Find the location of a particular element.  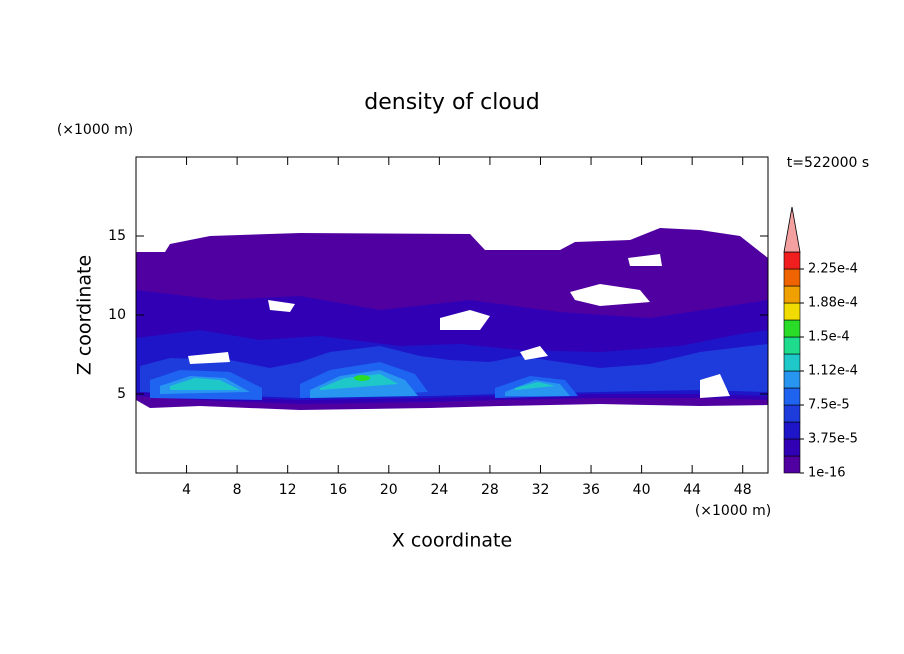

x-axis-label: X coordinate is located at coordinates (452, 541).